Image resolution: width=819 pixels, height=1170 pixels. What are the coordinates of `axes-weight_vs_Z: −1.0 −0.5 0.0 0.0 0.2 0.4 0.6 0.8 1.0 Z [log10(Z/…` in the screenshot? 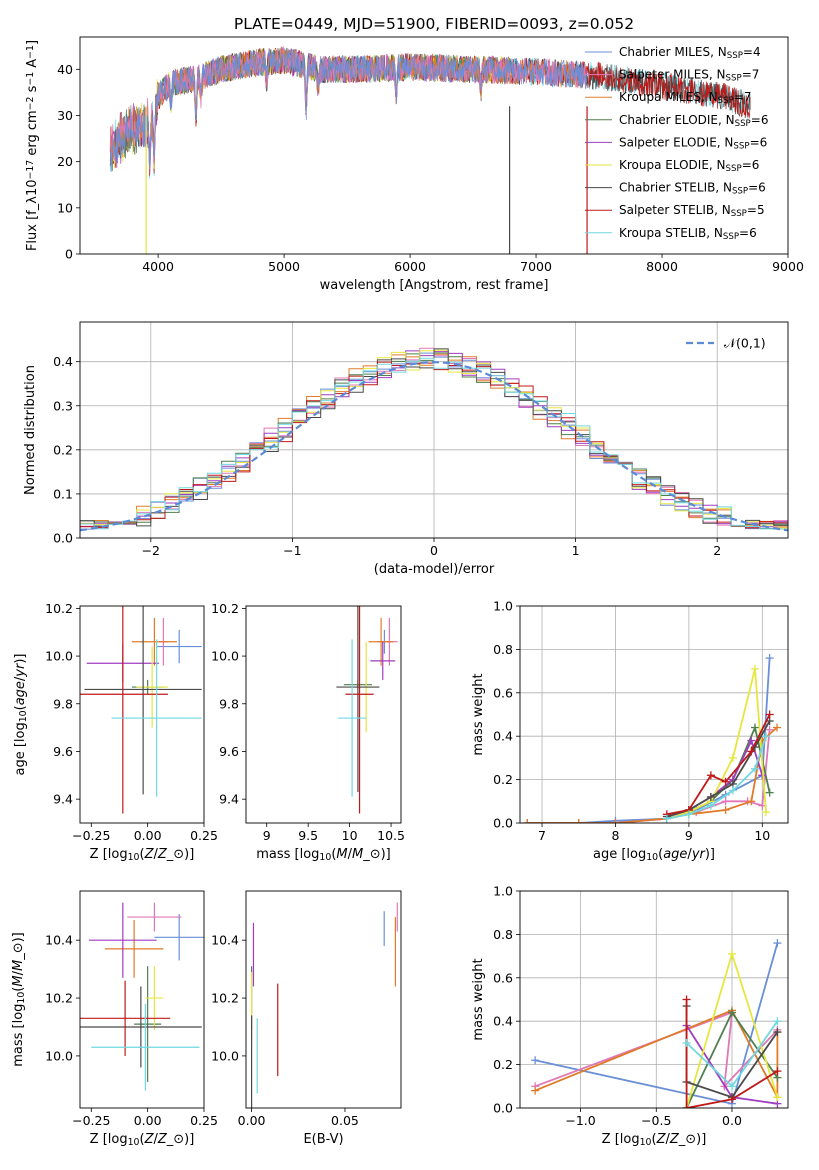 It's located at (630, 1016).